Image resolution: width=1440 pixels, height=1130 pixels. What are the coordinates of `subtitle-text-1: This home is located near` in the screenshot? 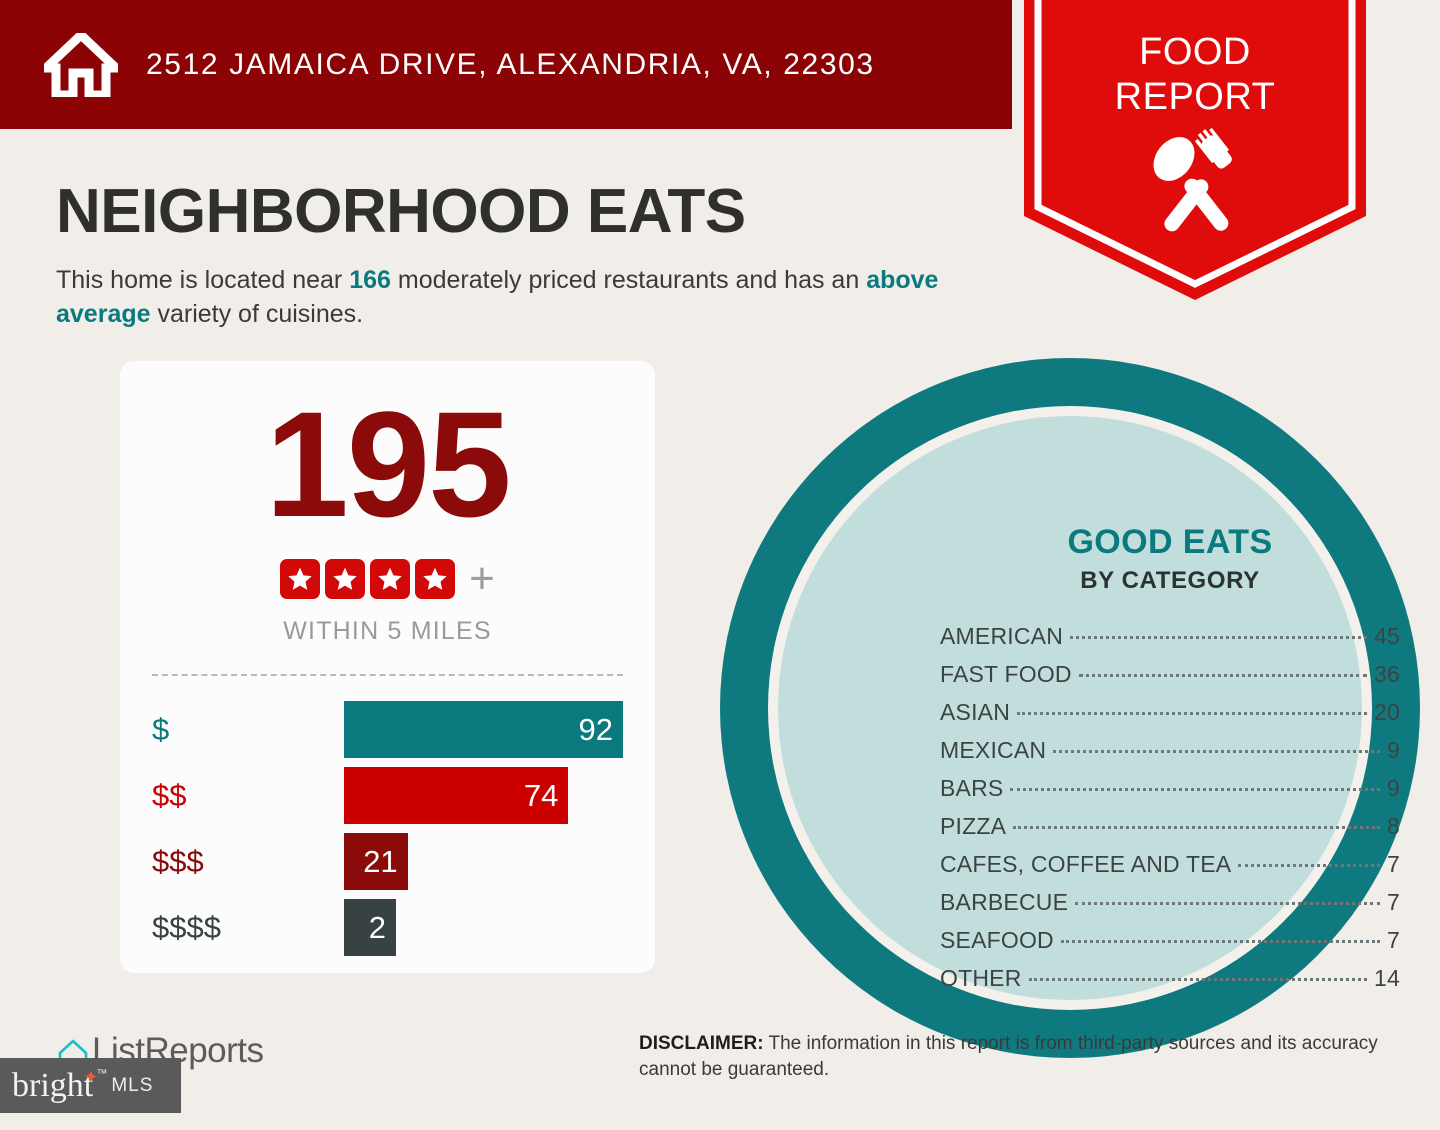 It's located at (203, 280).